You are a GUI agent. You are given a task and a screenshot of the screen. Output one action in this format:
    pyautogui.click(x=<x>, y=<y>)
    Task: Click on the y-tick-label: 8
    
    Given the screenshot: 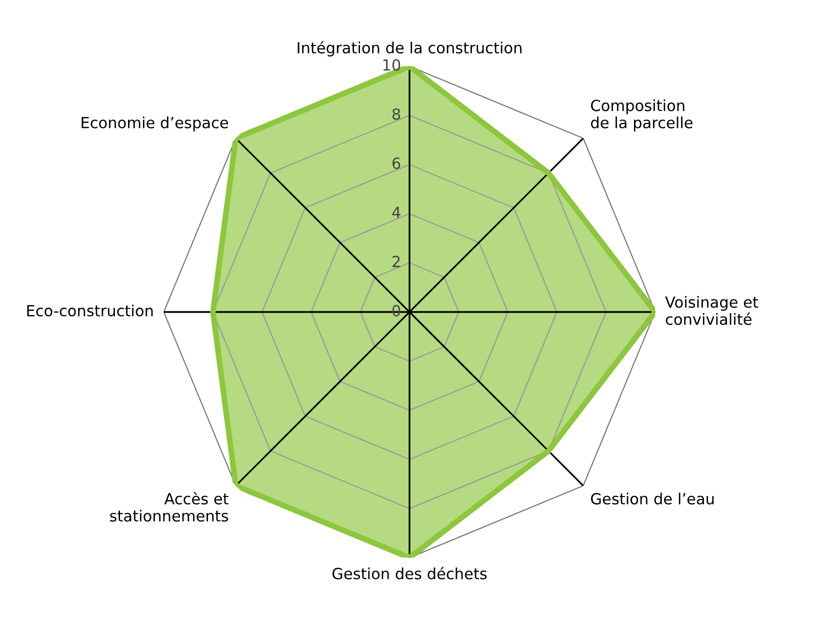 What is the action you would take?
    pyautogui.click(x=396, y=114)
    